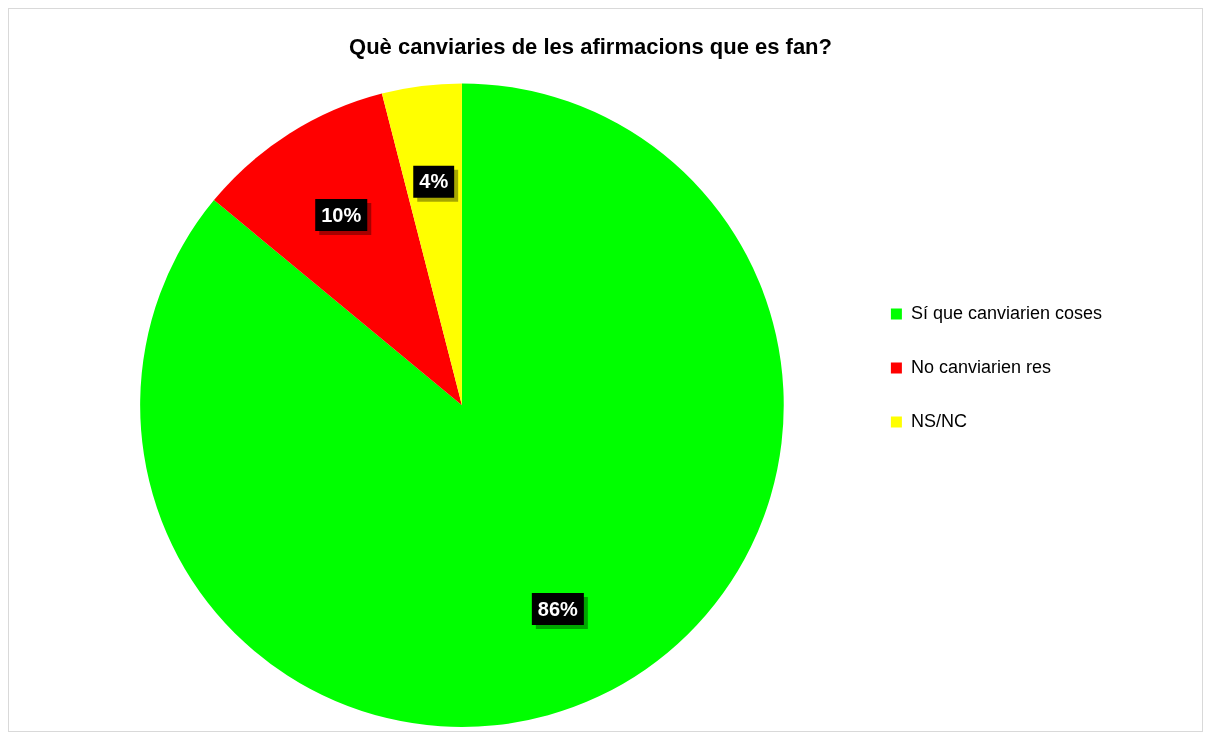 The image size is (1211, 740). What do you see at coordinates (341, 214) in the screenshot?
I see `data-label: 10%` at bounding box center [341, 214].